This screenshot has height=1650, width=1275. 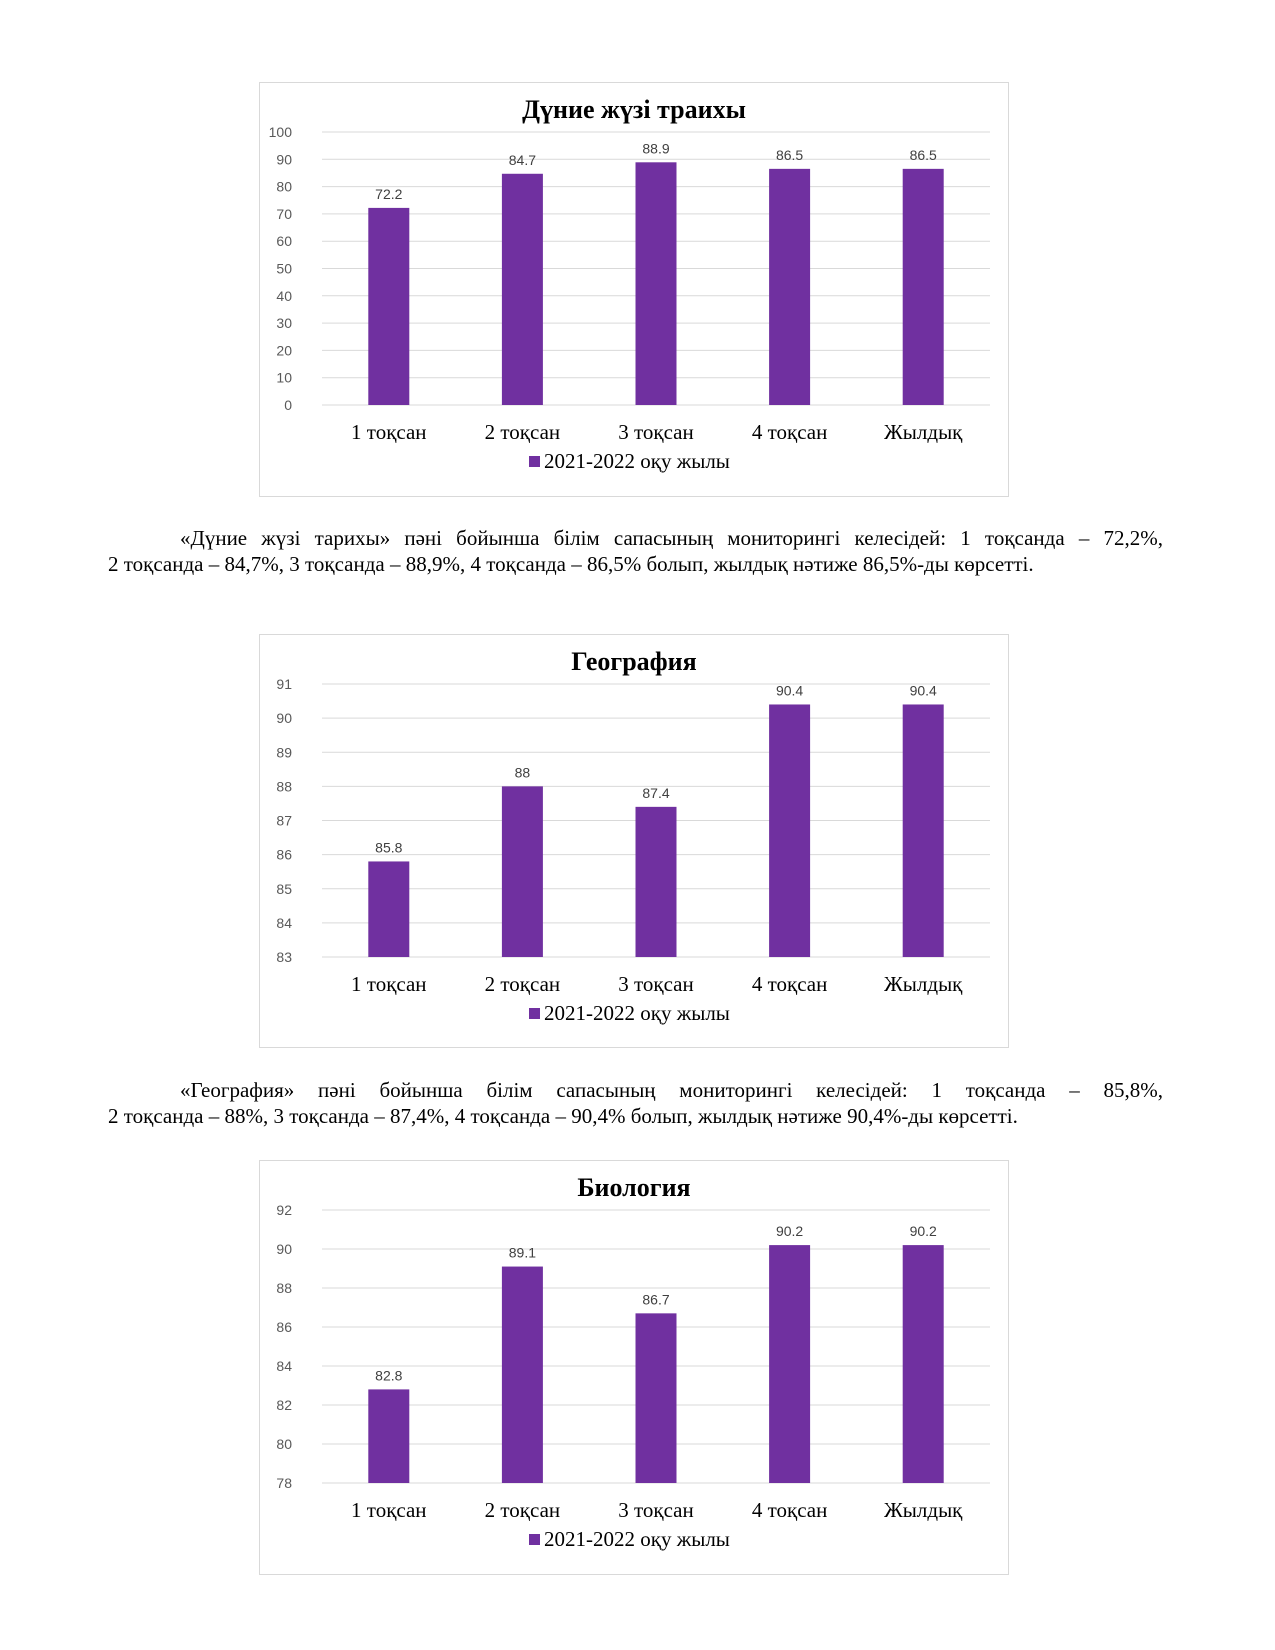 I want to click on y-tick-label: 70, so click(x=284, y=214).